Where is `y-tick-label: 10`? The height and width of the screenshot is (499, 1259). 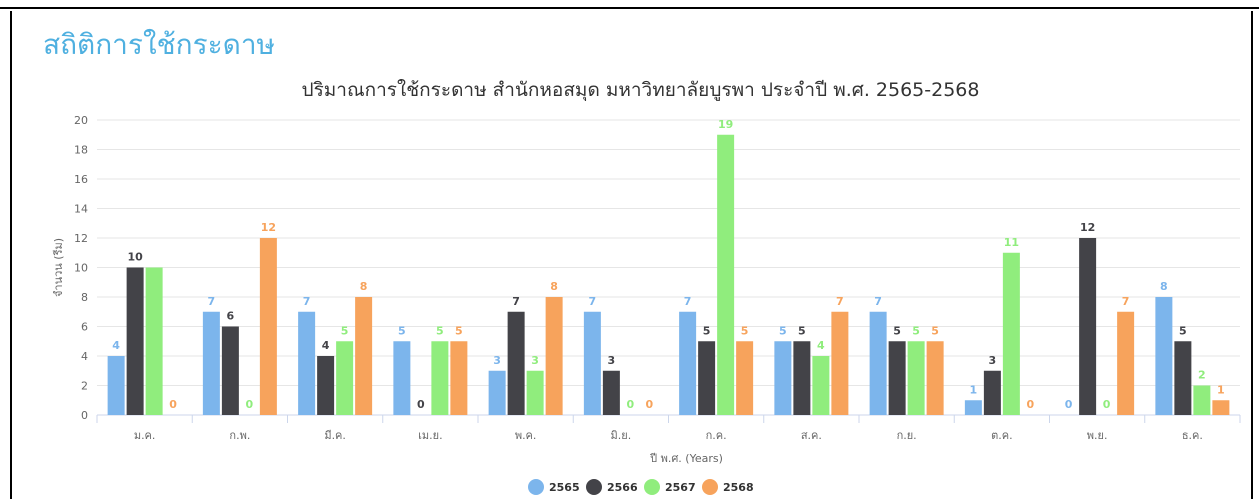
y-tick-label: 10 is located at coordinates (81, 268).